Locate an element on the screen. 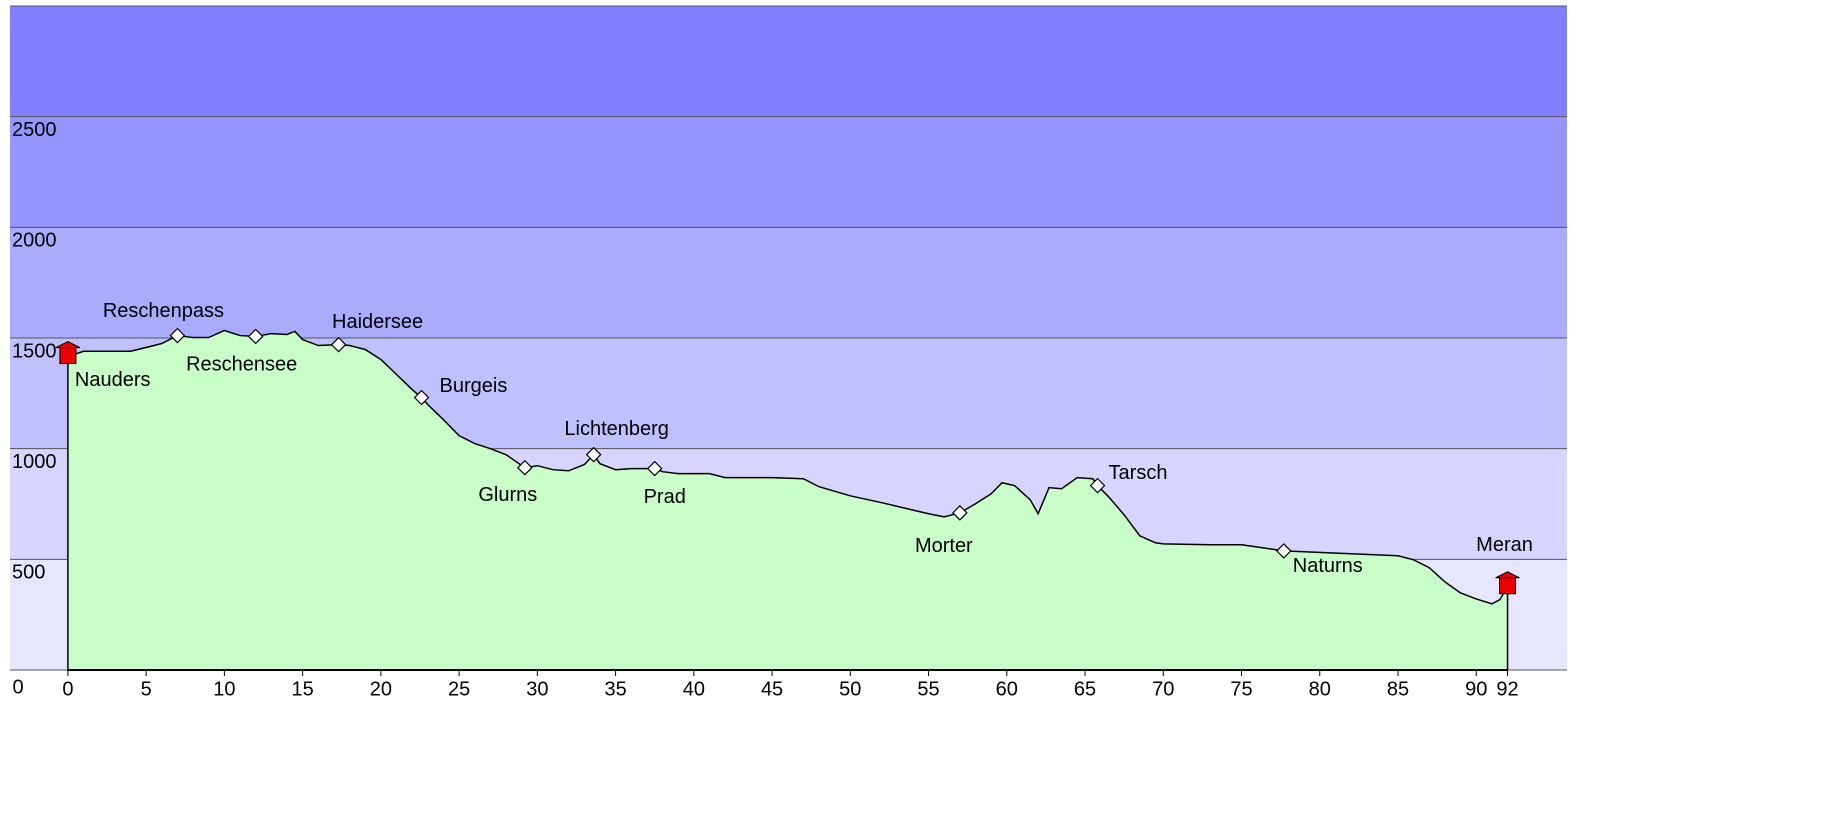  waypoint-label: Glurns is located at coordinates (507, 495).